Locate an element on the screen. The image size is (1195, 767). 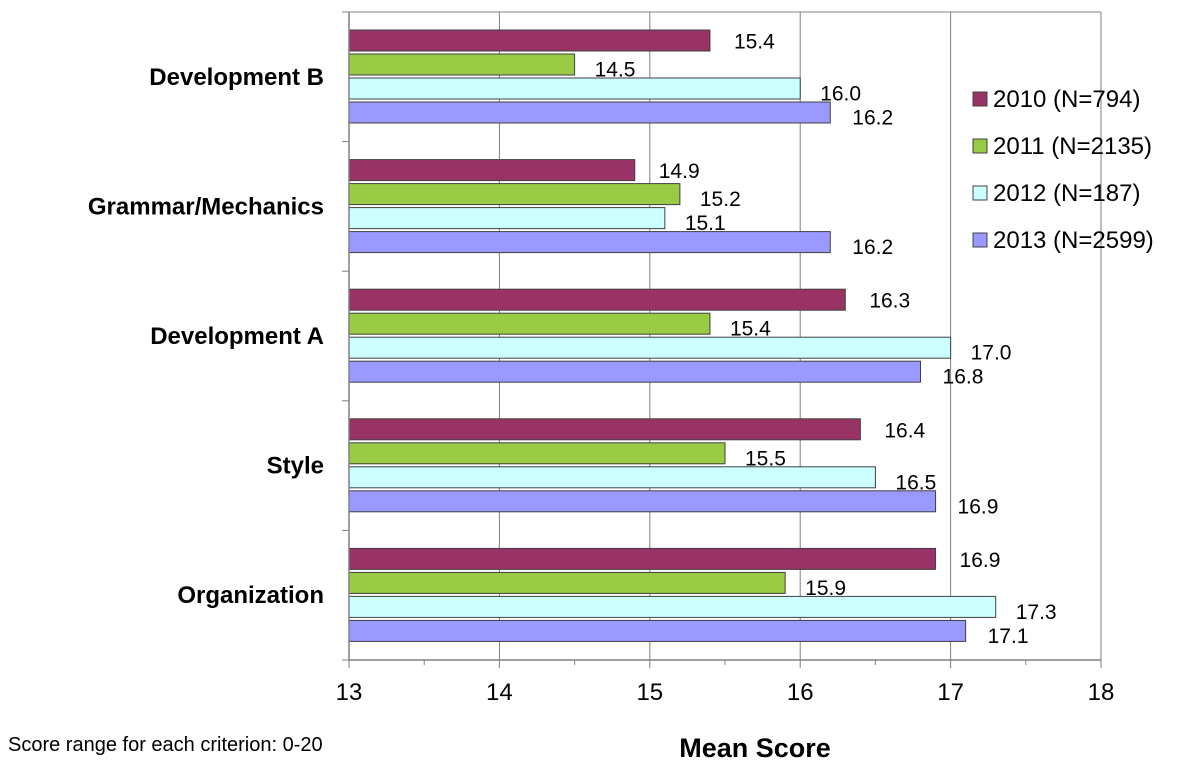
x-tick-label: 13 is located at coordinates (349, 692).